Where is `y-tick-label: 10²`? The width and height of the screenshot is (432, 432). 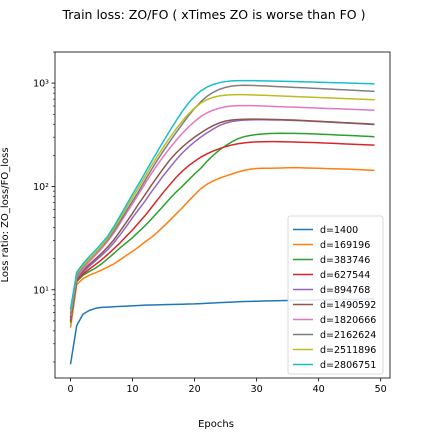
y-tick-label: 10² is located at coordinates (41, 187).